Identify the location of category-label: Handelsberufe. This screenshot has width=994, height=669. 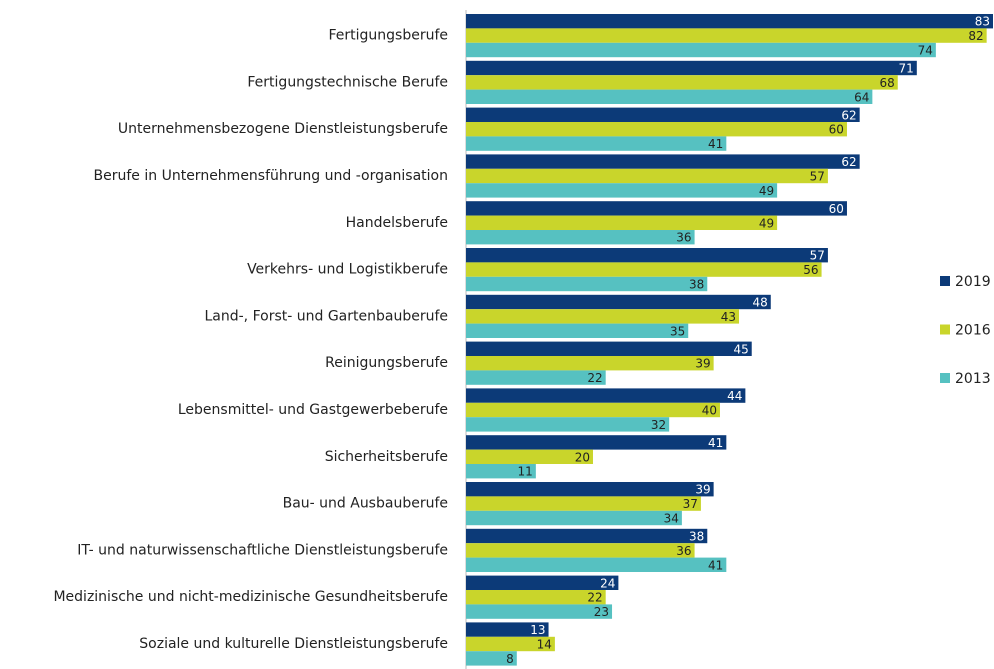
(397, 223).